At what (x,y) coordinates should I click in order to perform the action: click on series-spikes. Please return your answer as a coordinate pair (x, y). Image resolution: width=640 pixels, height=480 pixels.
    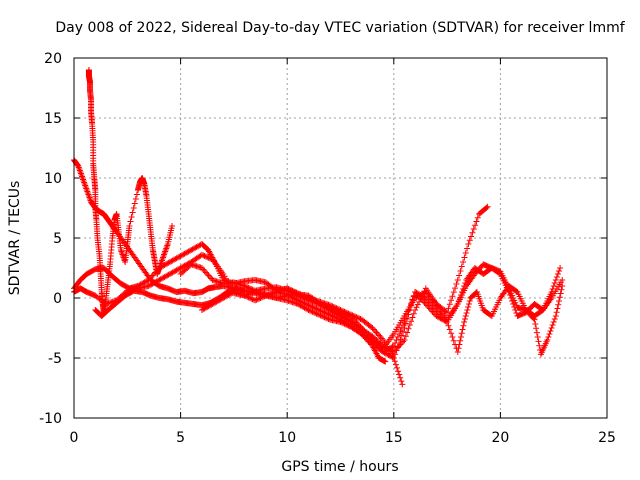
    Looking at the image, I should click on (130, 191).